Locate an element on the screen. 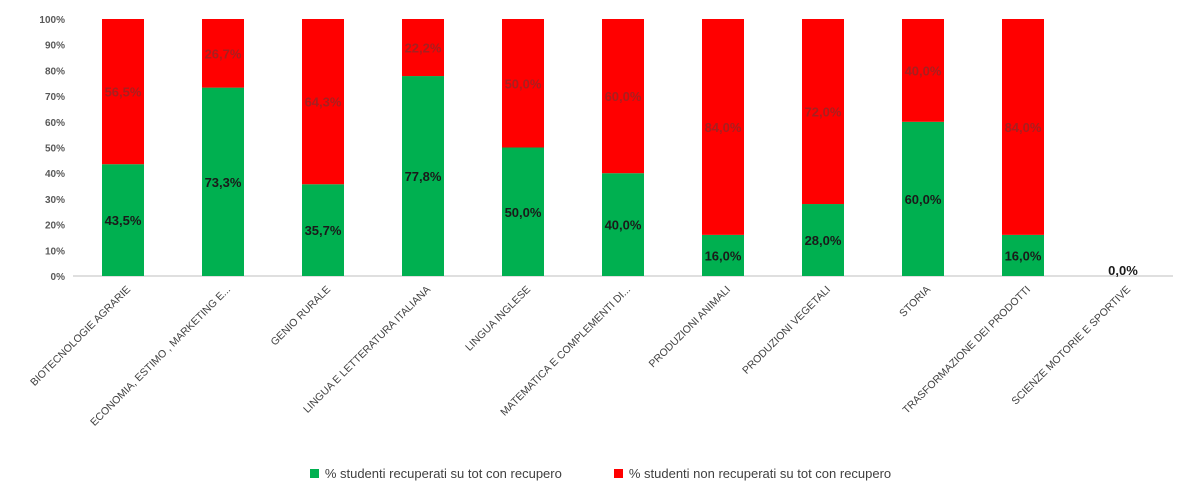 The image size is (1201, 488). data-label-recovered: 50,0% is located at coordinates (523, 212).